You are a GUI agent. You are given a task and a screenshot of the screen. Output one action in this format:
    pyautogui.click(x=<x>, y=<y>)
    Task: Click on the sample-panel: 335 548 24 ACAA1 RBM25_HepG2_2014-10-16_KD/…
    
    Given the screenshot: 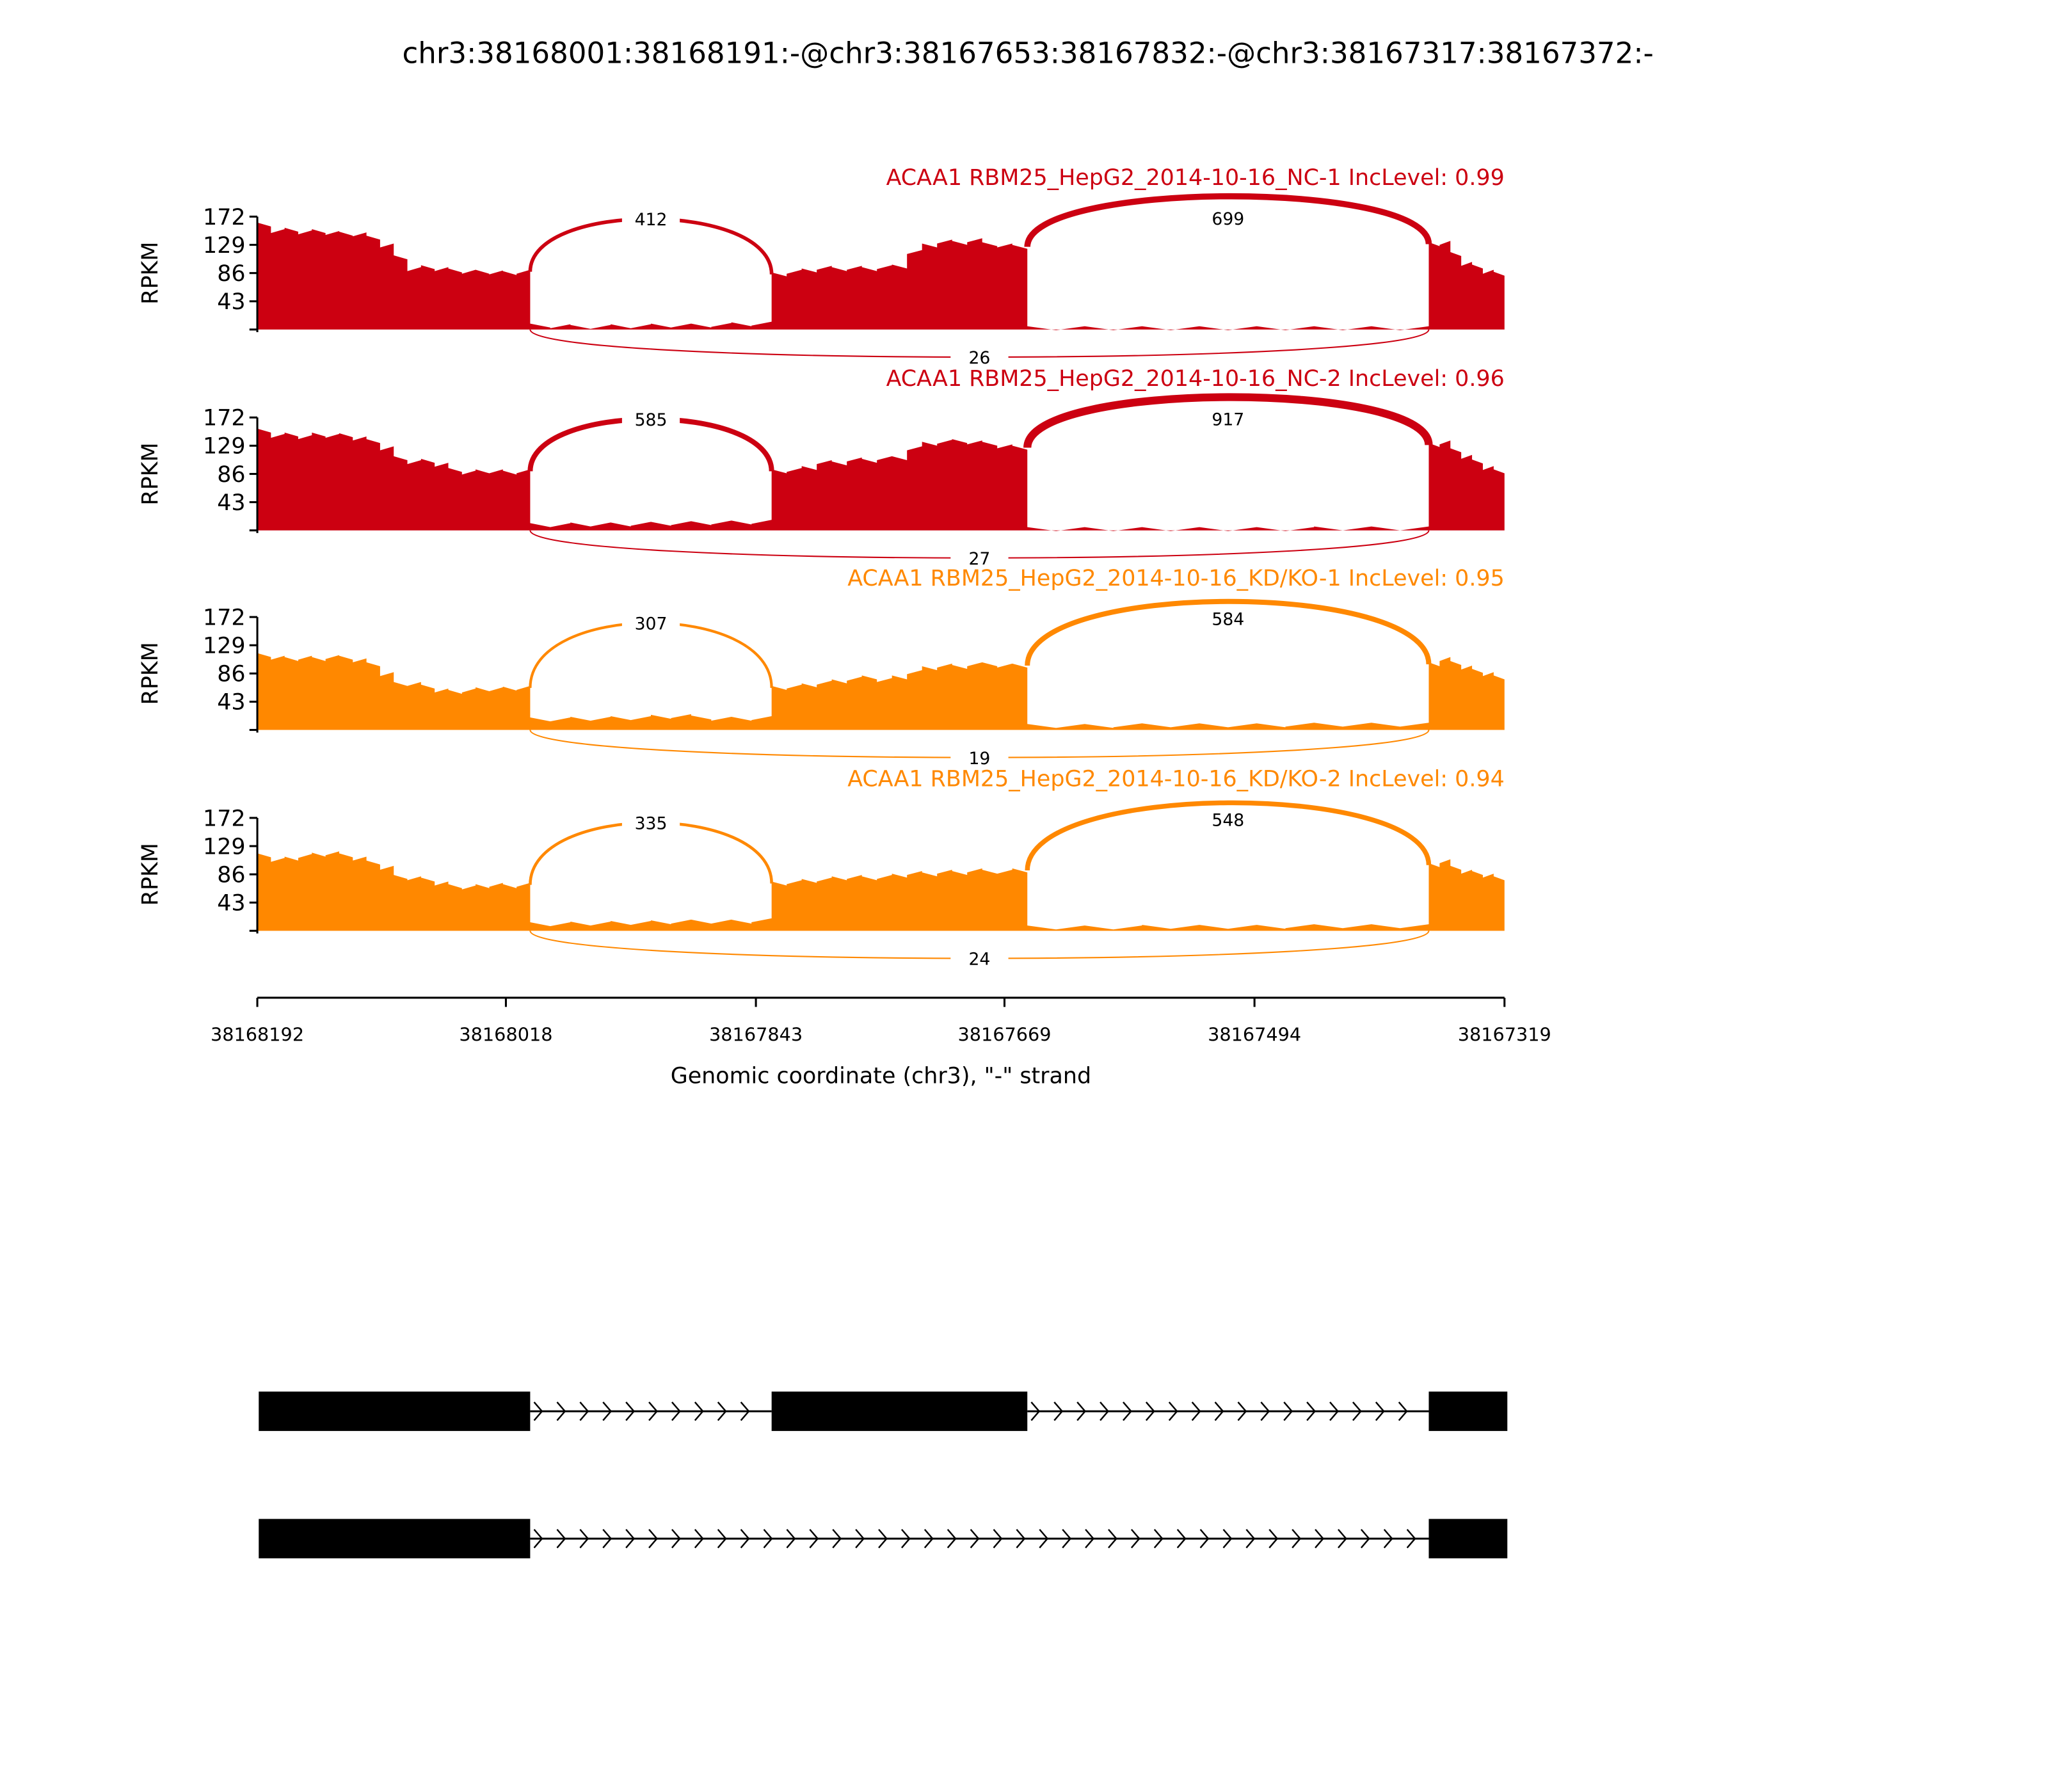 What is the action you would take?
    pyautogui.click(x=821, y=868)
    